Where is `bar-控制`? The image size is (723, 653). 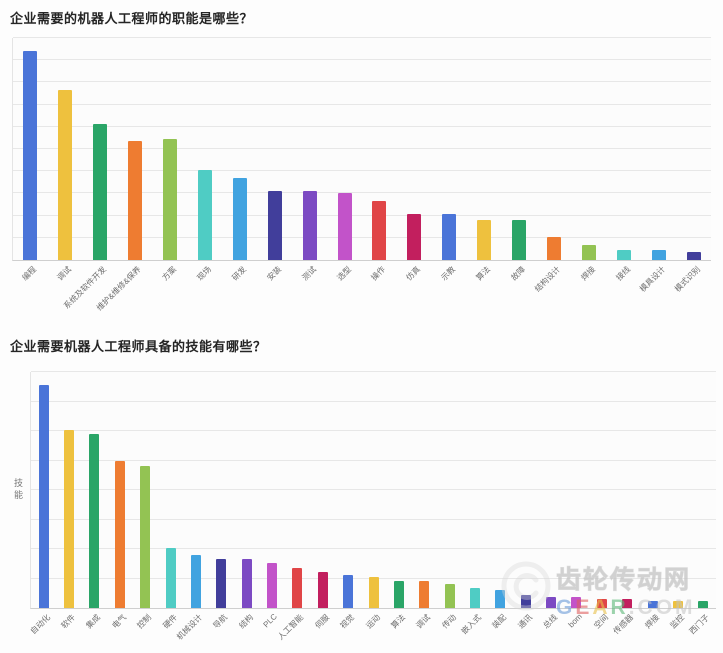
bar-控制 is located at coordinates (145, 536).